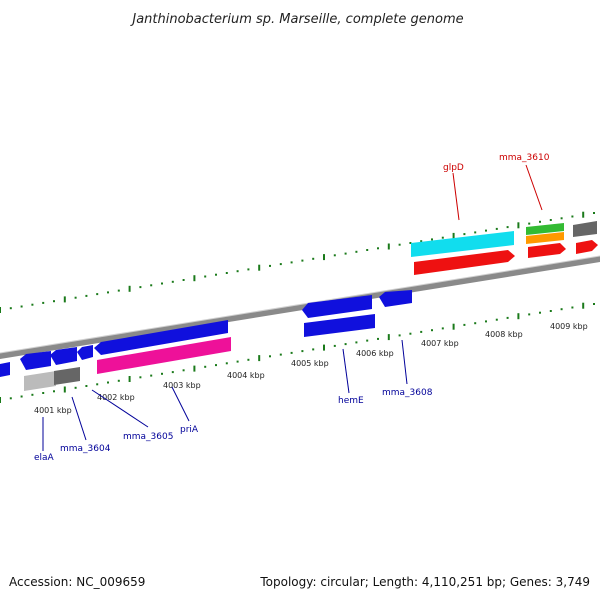  Describe the element at coordinates (225, 395) in the screenshot. I see `gene-leaders-blue` at that location.